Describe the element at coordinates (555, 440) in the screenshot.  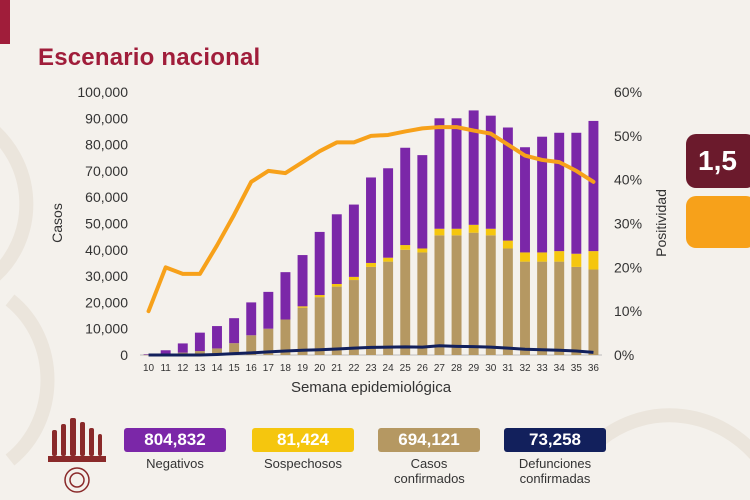
I see `stat-value: 73,258` at that location.